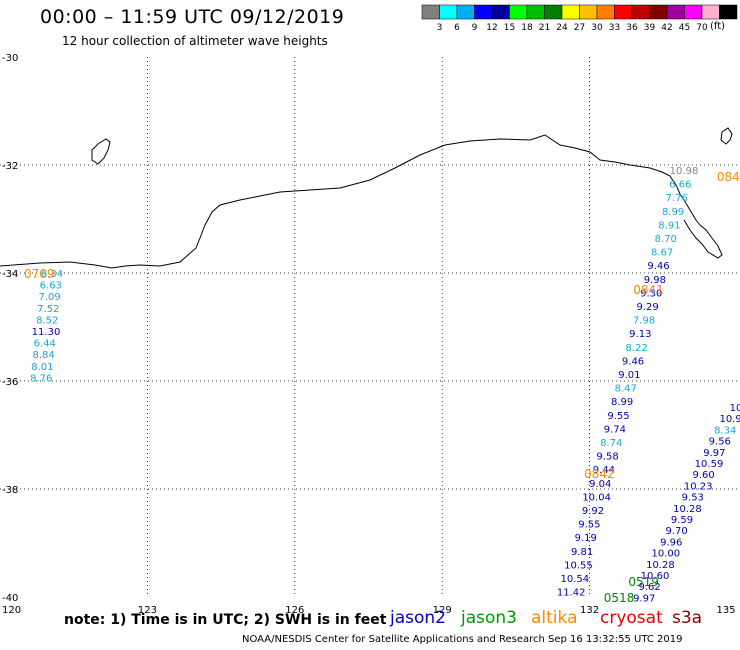  What do you see at coordinates (41, 378) in the screenshot?
I see `wave-height-label: 8.76` at bounding box center [41, 378].